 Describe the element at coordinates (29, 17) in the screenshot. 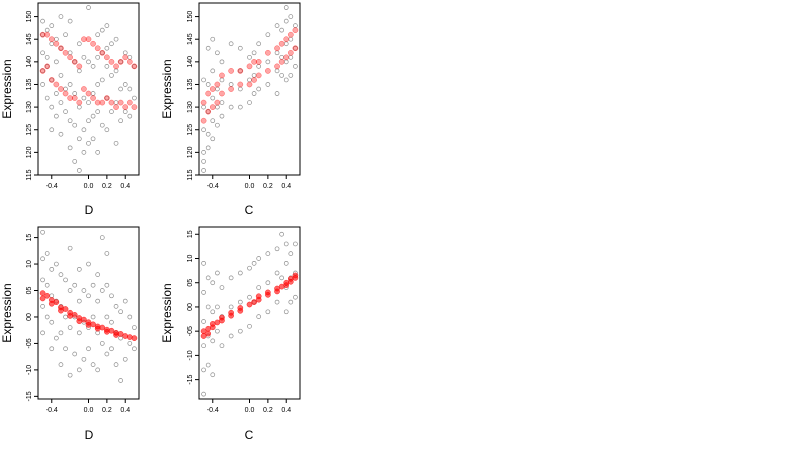

I see `chart-1-y-tick-label: 150` at that location.